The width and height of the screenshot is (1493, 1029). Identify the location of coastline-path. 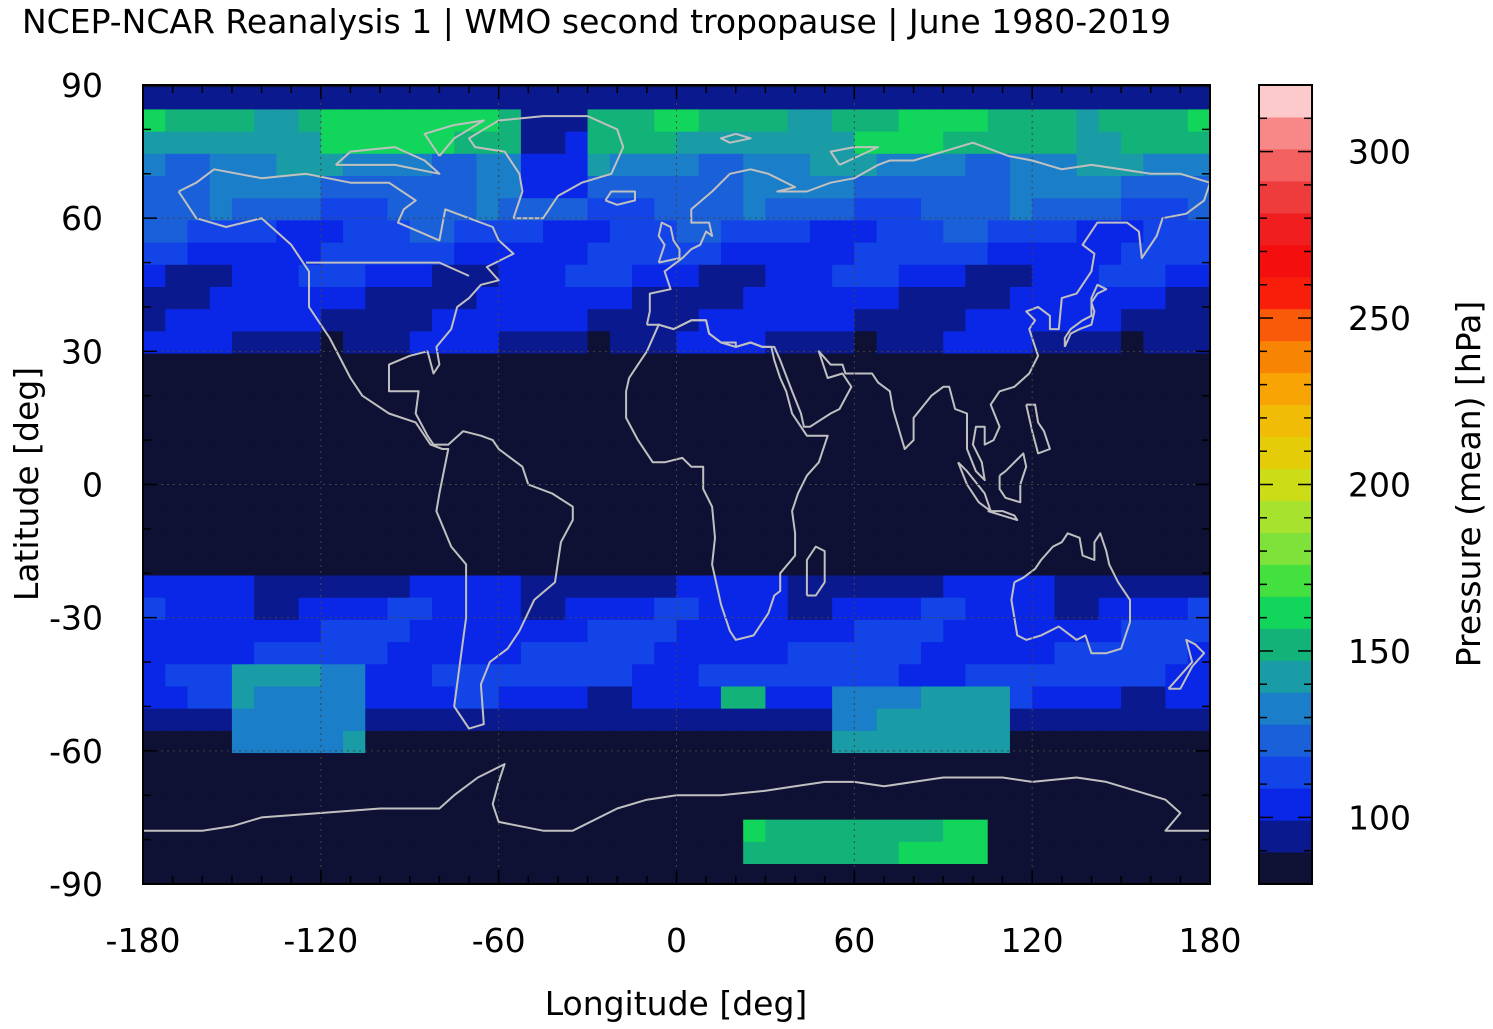
(546, 167).